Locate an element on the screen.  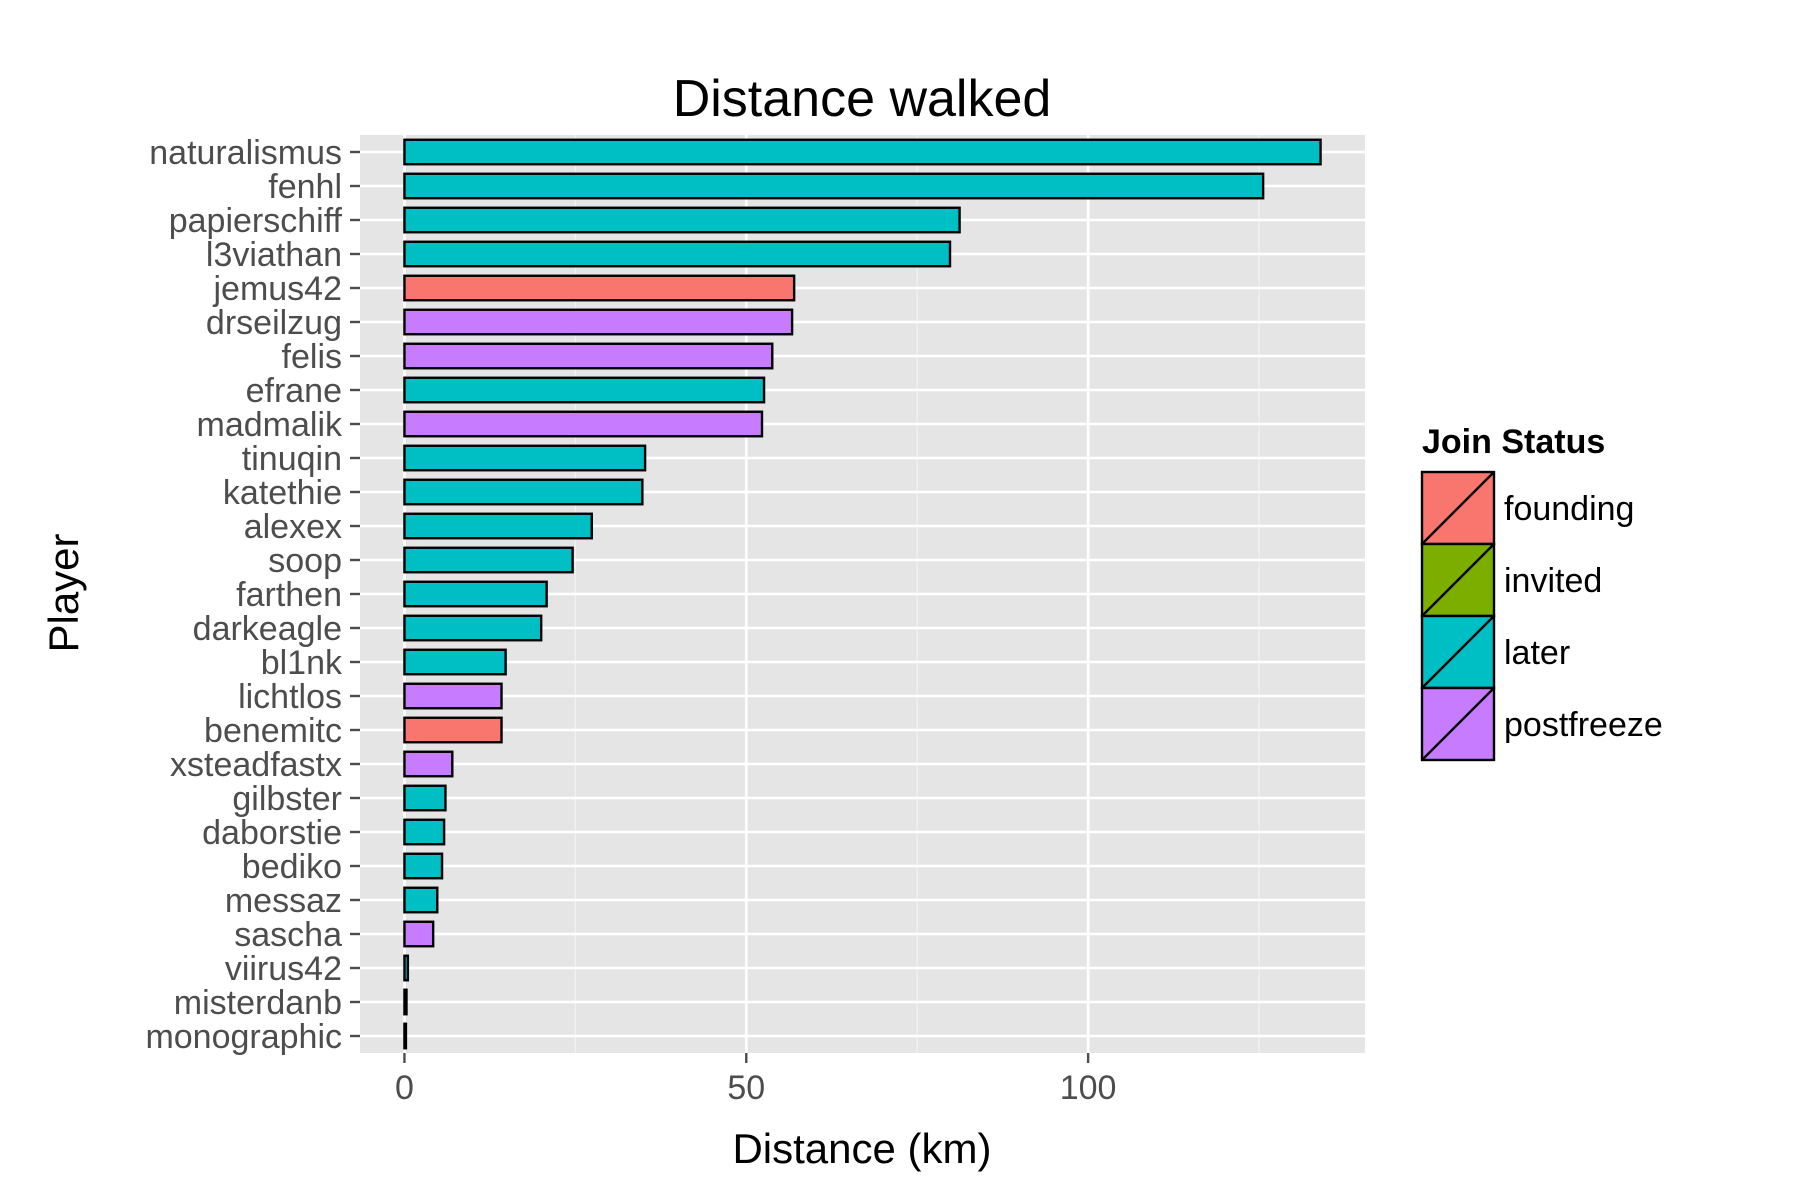
bar-felis is located at coordinates (588, 356).